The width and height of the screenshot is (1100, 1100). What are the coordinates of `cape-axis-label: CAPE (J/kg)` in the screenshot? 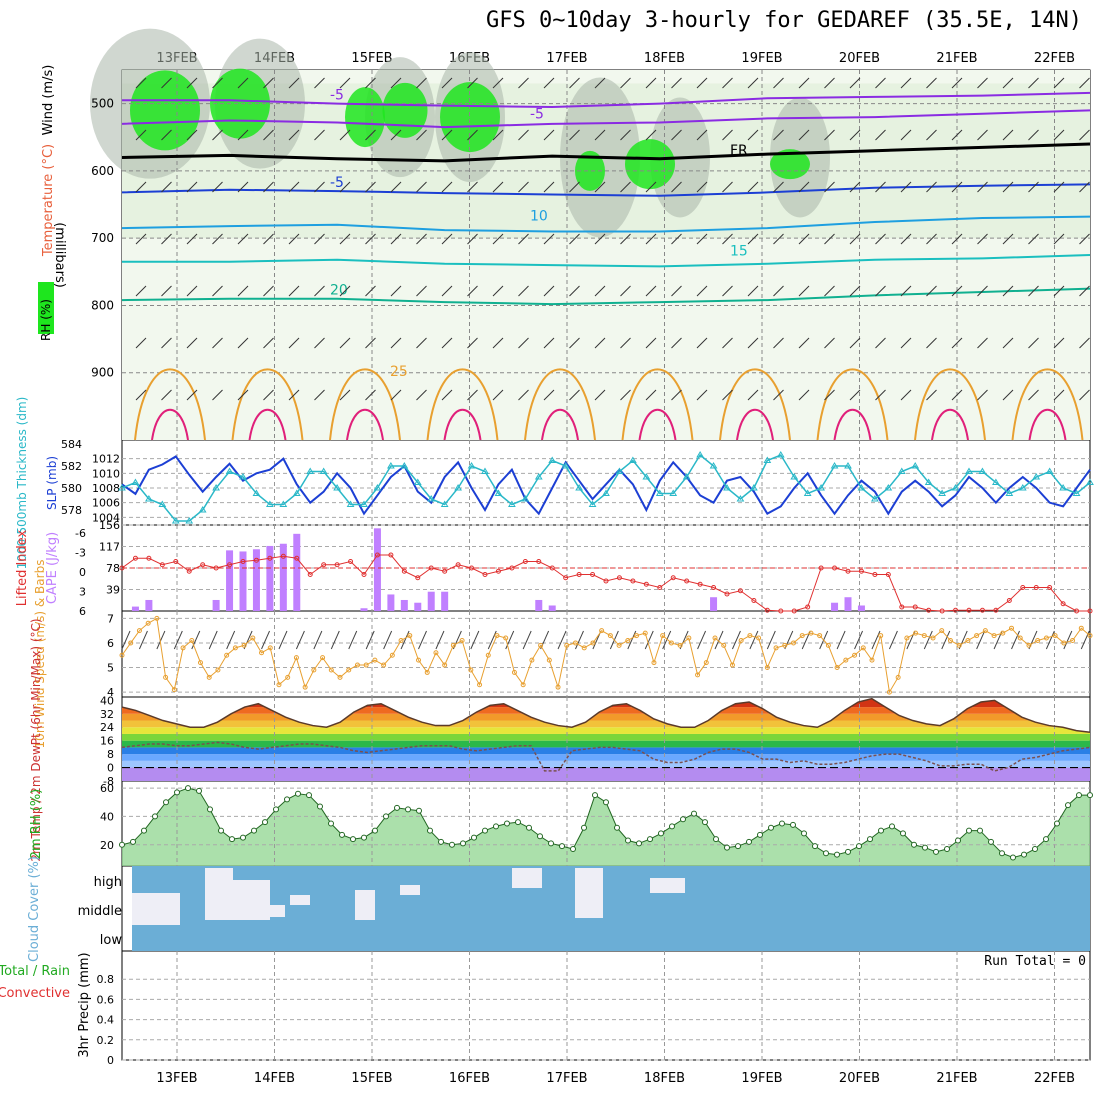 It's located at (52, 568).